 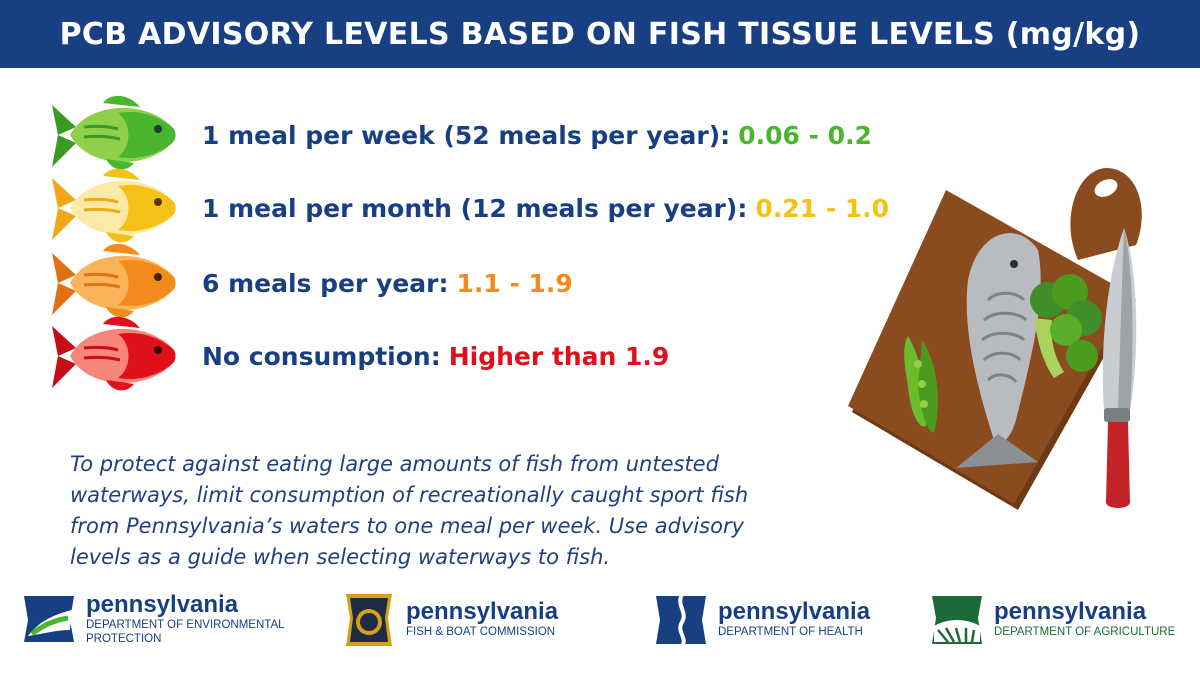 What do you see at coordinates (998, 350) in the screenshot?
I see `fish-on-board-icon` at bounding box center [998, 350].